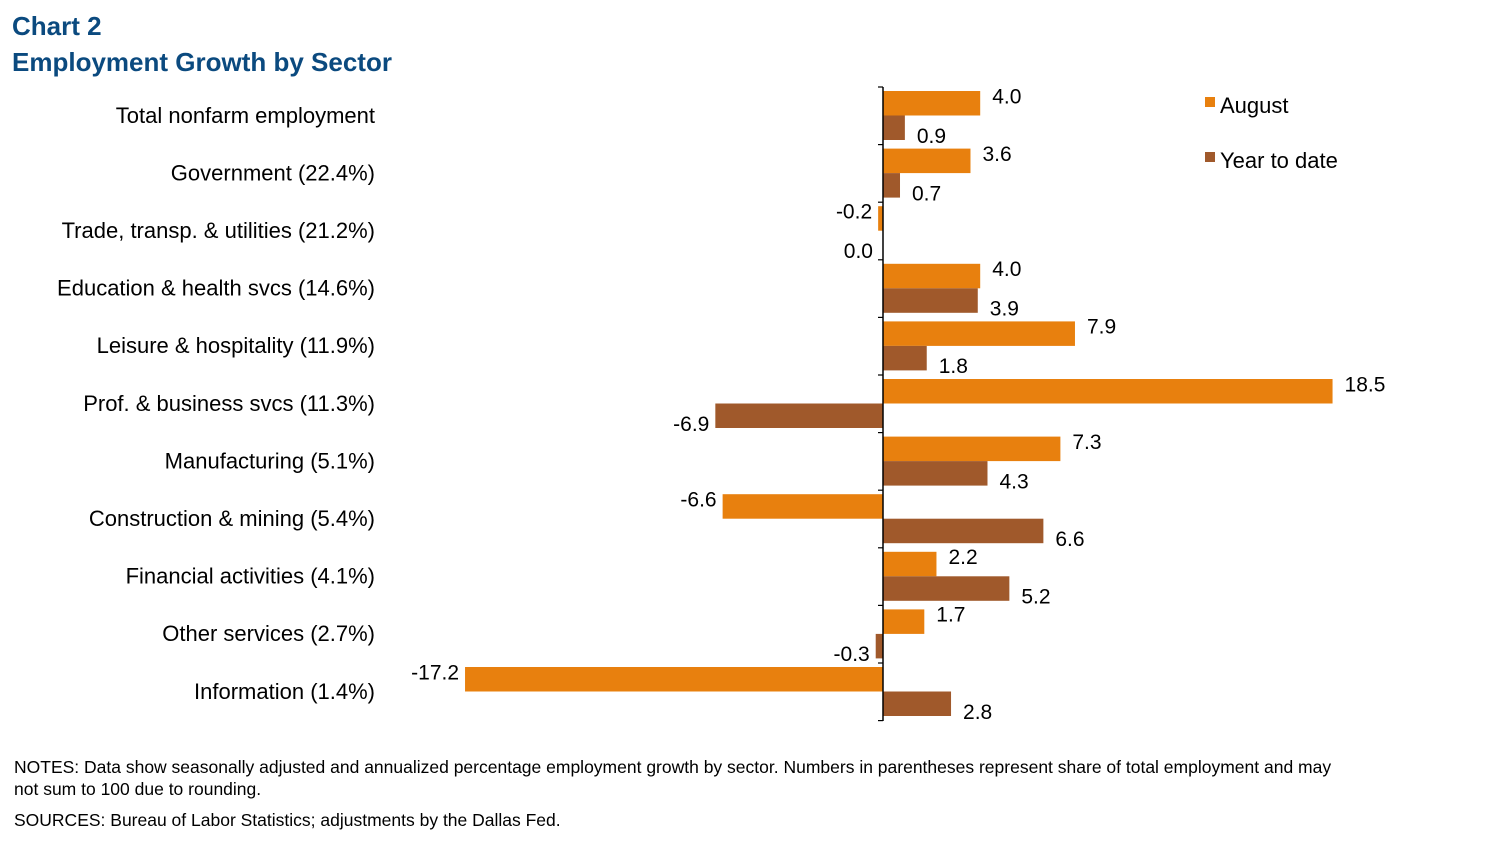 Image resolution: width=1494 pixels, height=846 pixels. I want to click on data-label: -0.3, so click(852, 654).